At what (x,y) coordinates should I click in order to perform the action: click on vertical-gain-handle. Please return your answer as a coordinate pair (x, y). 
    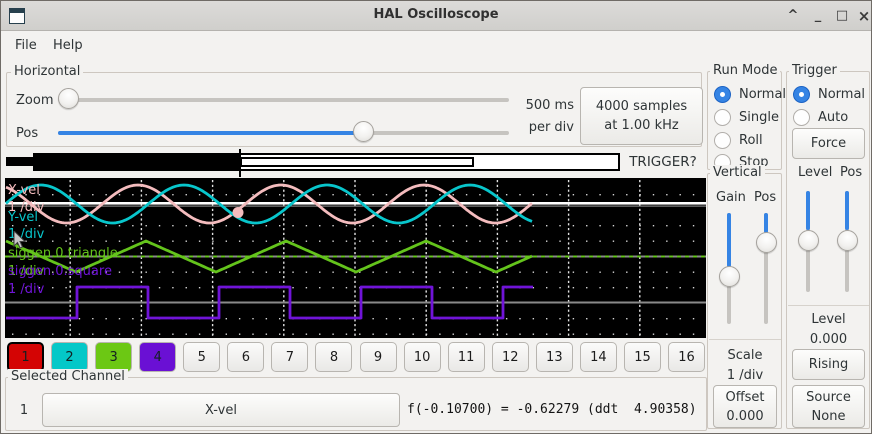
    Looking at the image, I should click on (729, 276).